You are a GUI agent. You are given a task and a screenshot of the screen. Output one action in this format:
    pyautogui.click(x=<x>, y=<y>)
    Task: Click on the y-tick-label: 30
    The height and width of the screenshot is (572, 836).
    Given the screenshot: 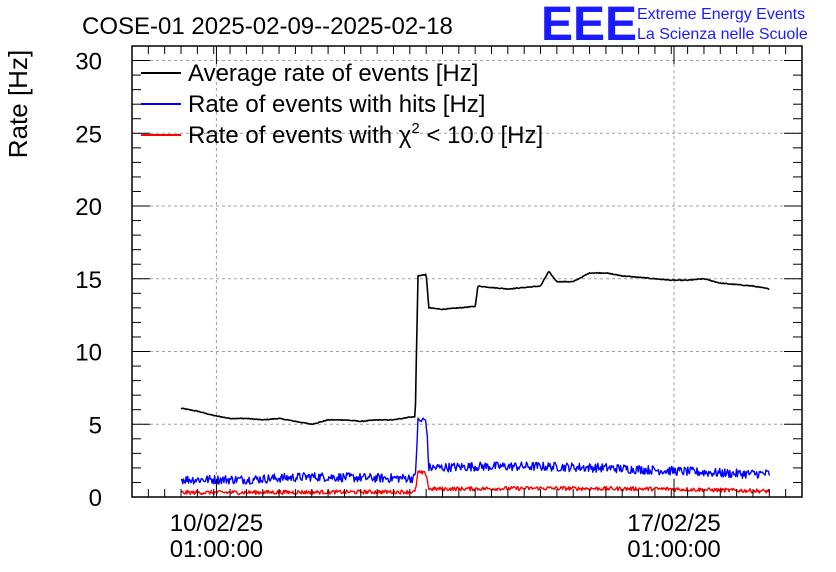 What is the action you would take?
    pyautogui.click(x=88, y=62)
    